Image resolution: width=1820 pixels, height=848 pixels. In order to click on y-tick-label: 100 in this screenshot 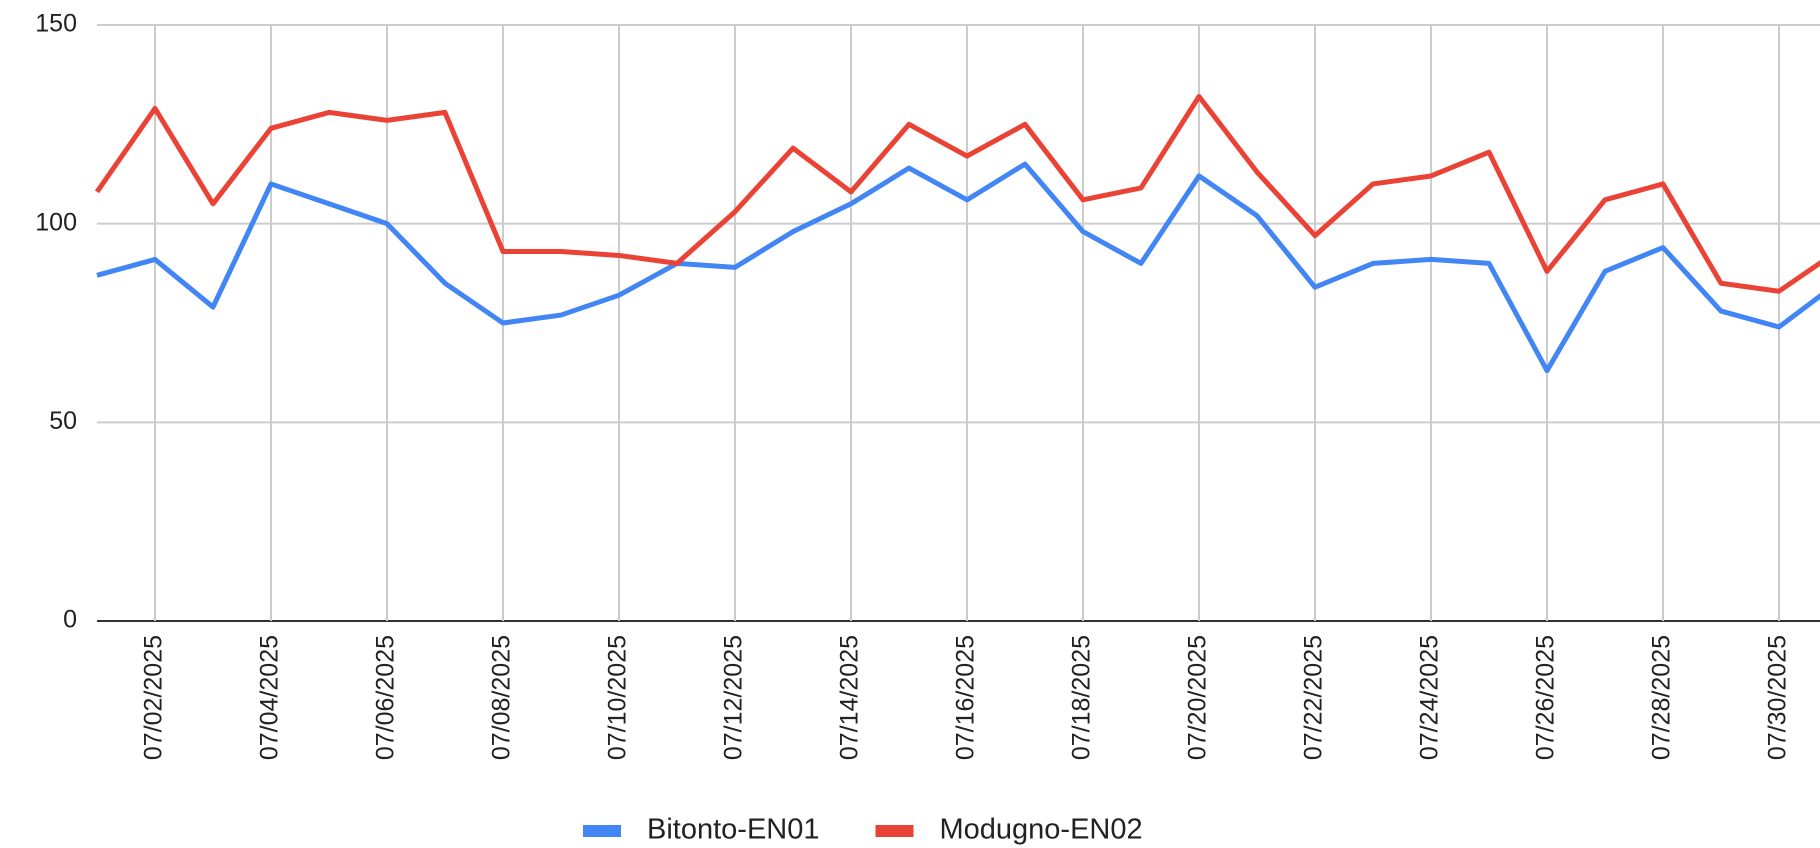, I will do `click(56, 222)`.